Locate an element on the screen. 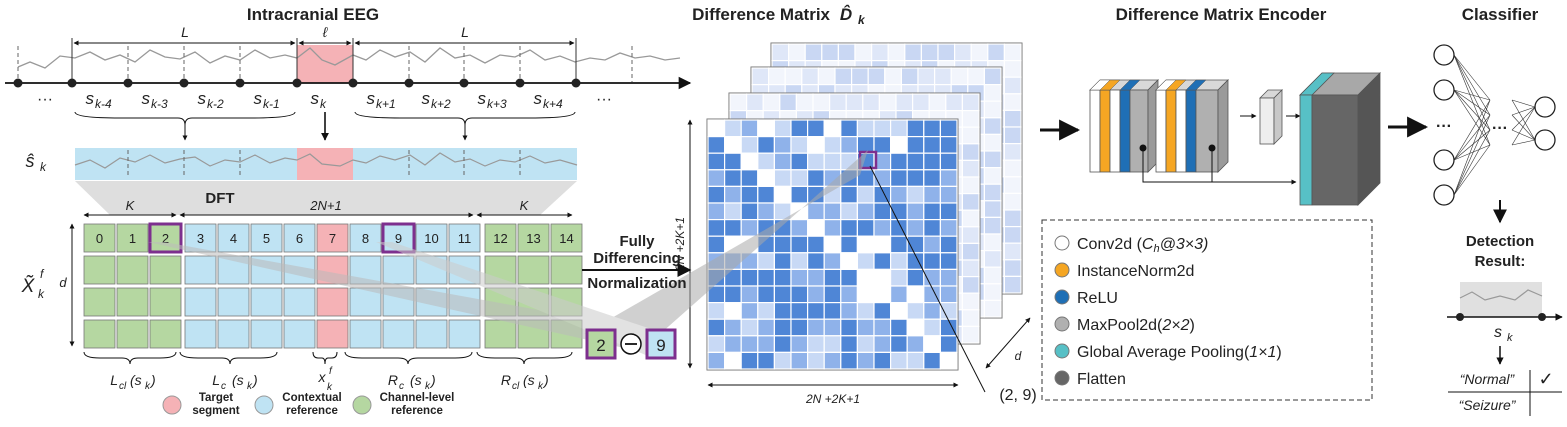  channel-legend-icon is located at coordinates (362, 405).